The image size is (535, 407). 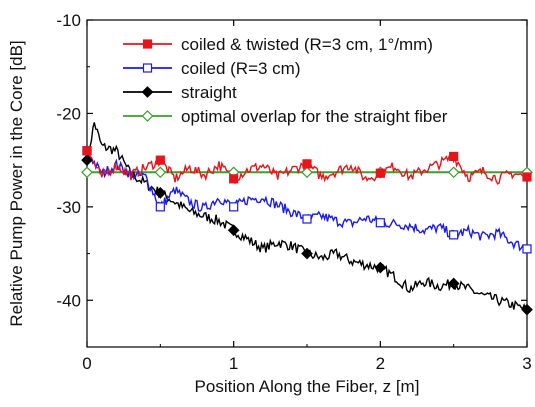 I want to click on legend-label-coiled: coiled (R=3 cm), so click(x=241, y=68).